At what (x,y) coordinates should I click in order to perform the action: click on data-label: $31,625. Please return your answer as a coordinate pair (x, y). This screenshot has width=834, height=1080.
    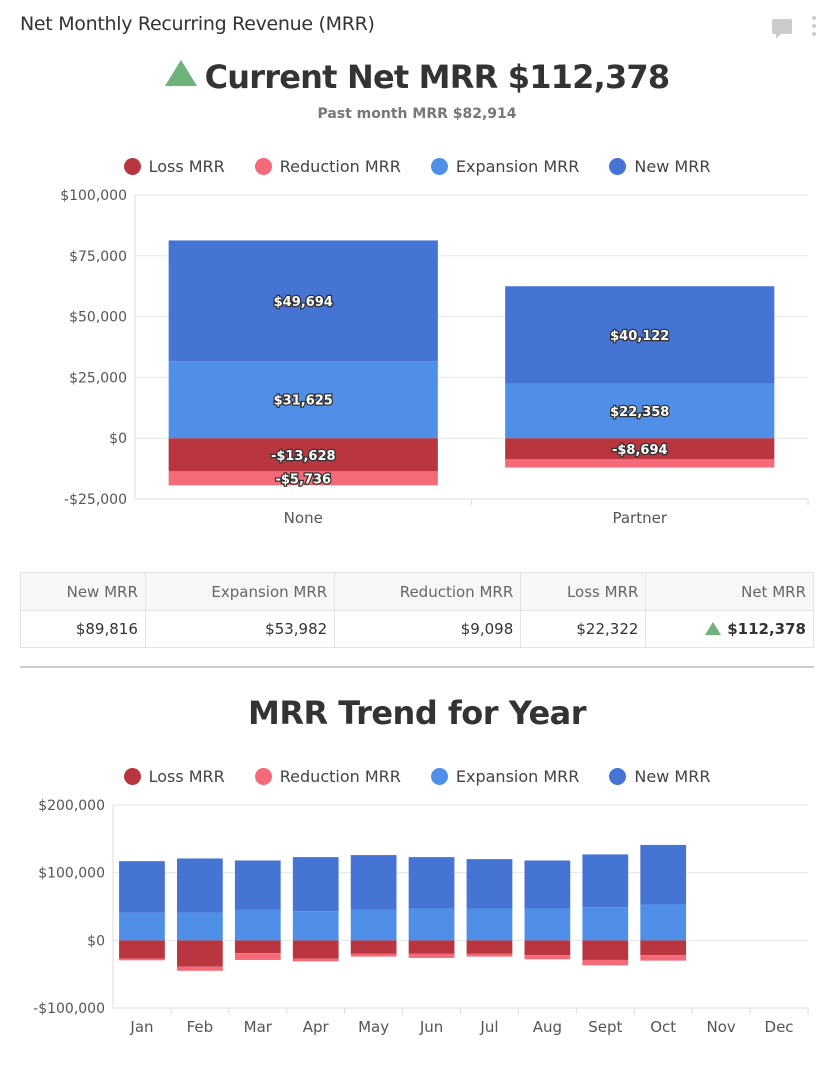
    Looking at the image, I should click on (303, 401).